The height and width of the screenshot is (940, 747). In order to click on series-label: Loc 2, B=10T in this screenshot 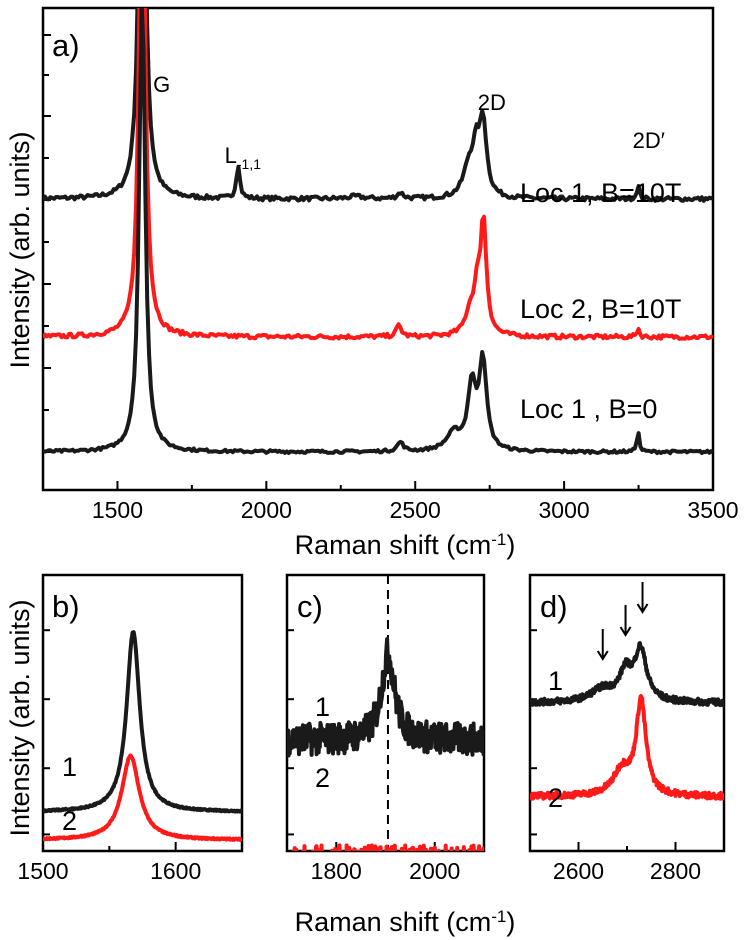, I will do `click(600, 309)`.